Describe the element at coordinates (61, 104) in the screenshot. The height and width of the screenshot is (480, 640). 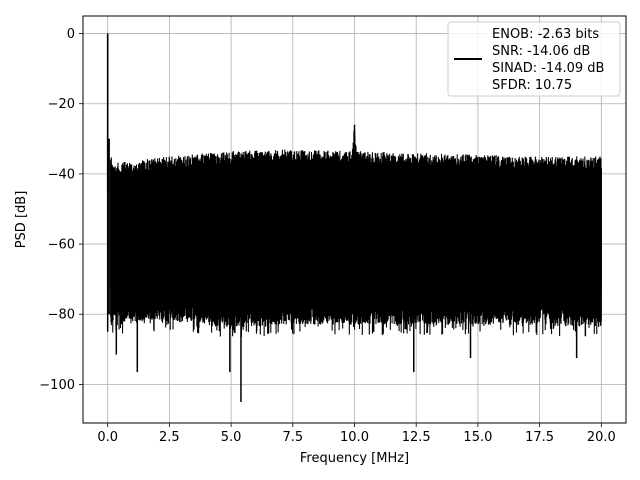
I see `y-tick-label: −20` at that location.